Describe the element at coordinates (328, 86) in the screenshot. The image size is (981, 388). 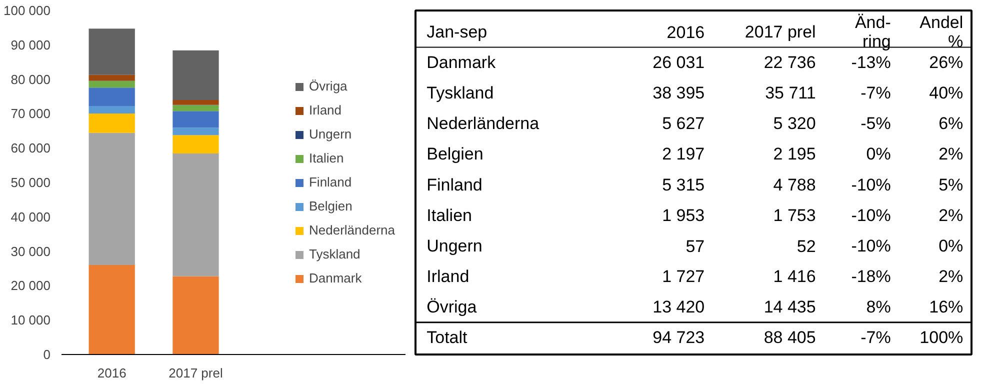
I see `legend-label: Övriga` at that location.